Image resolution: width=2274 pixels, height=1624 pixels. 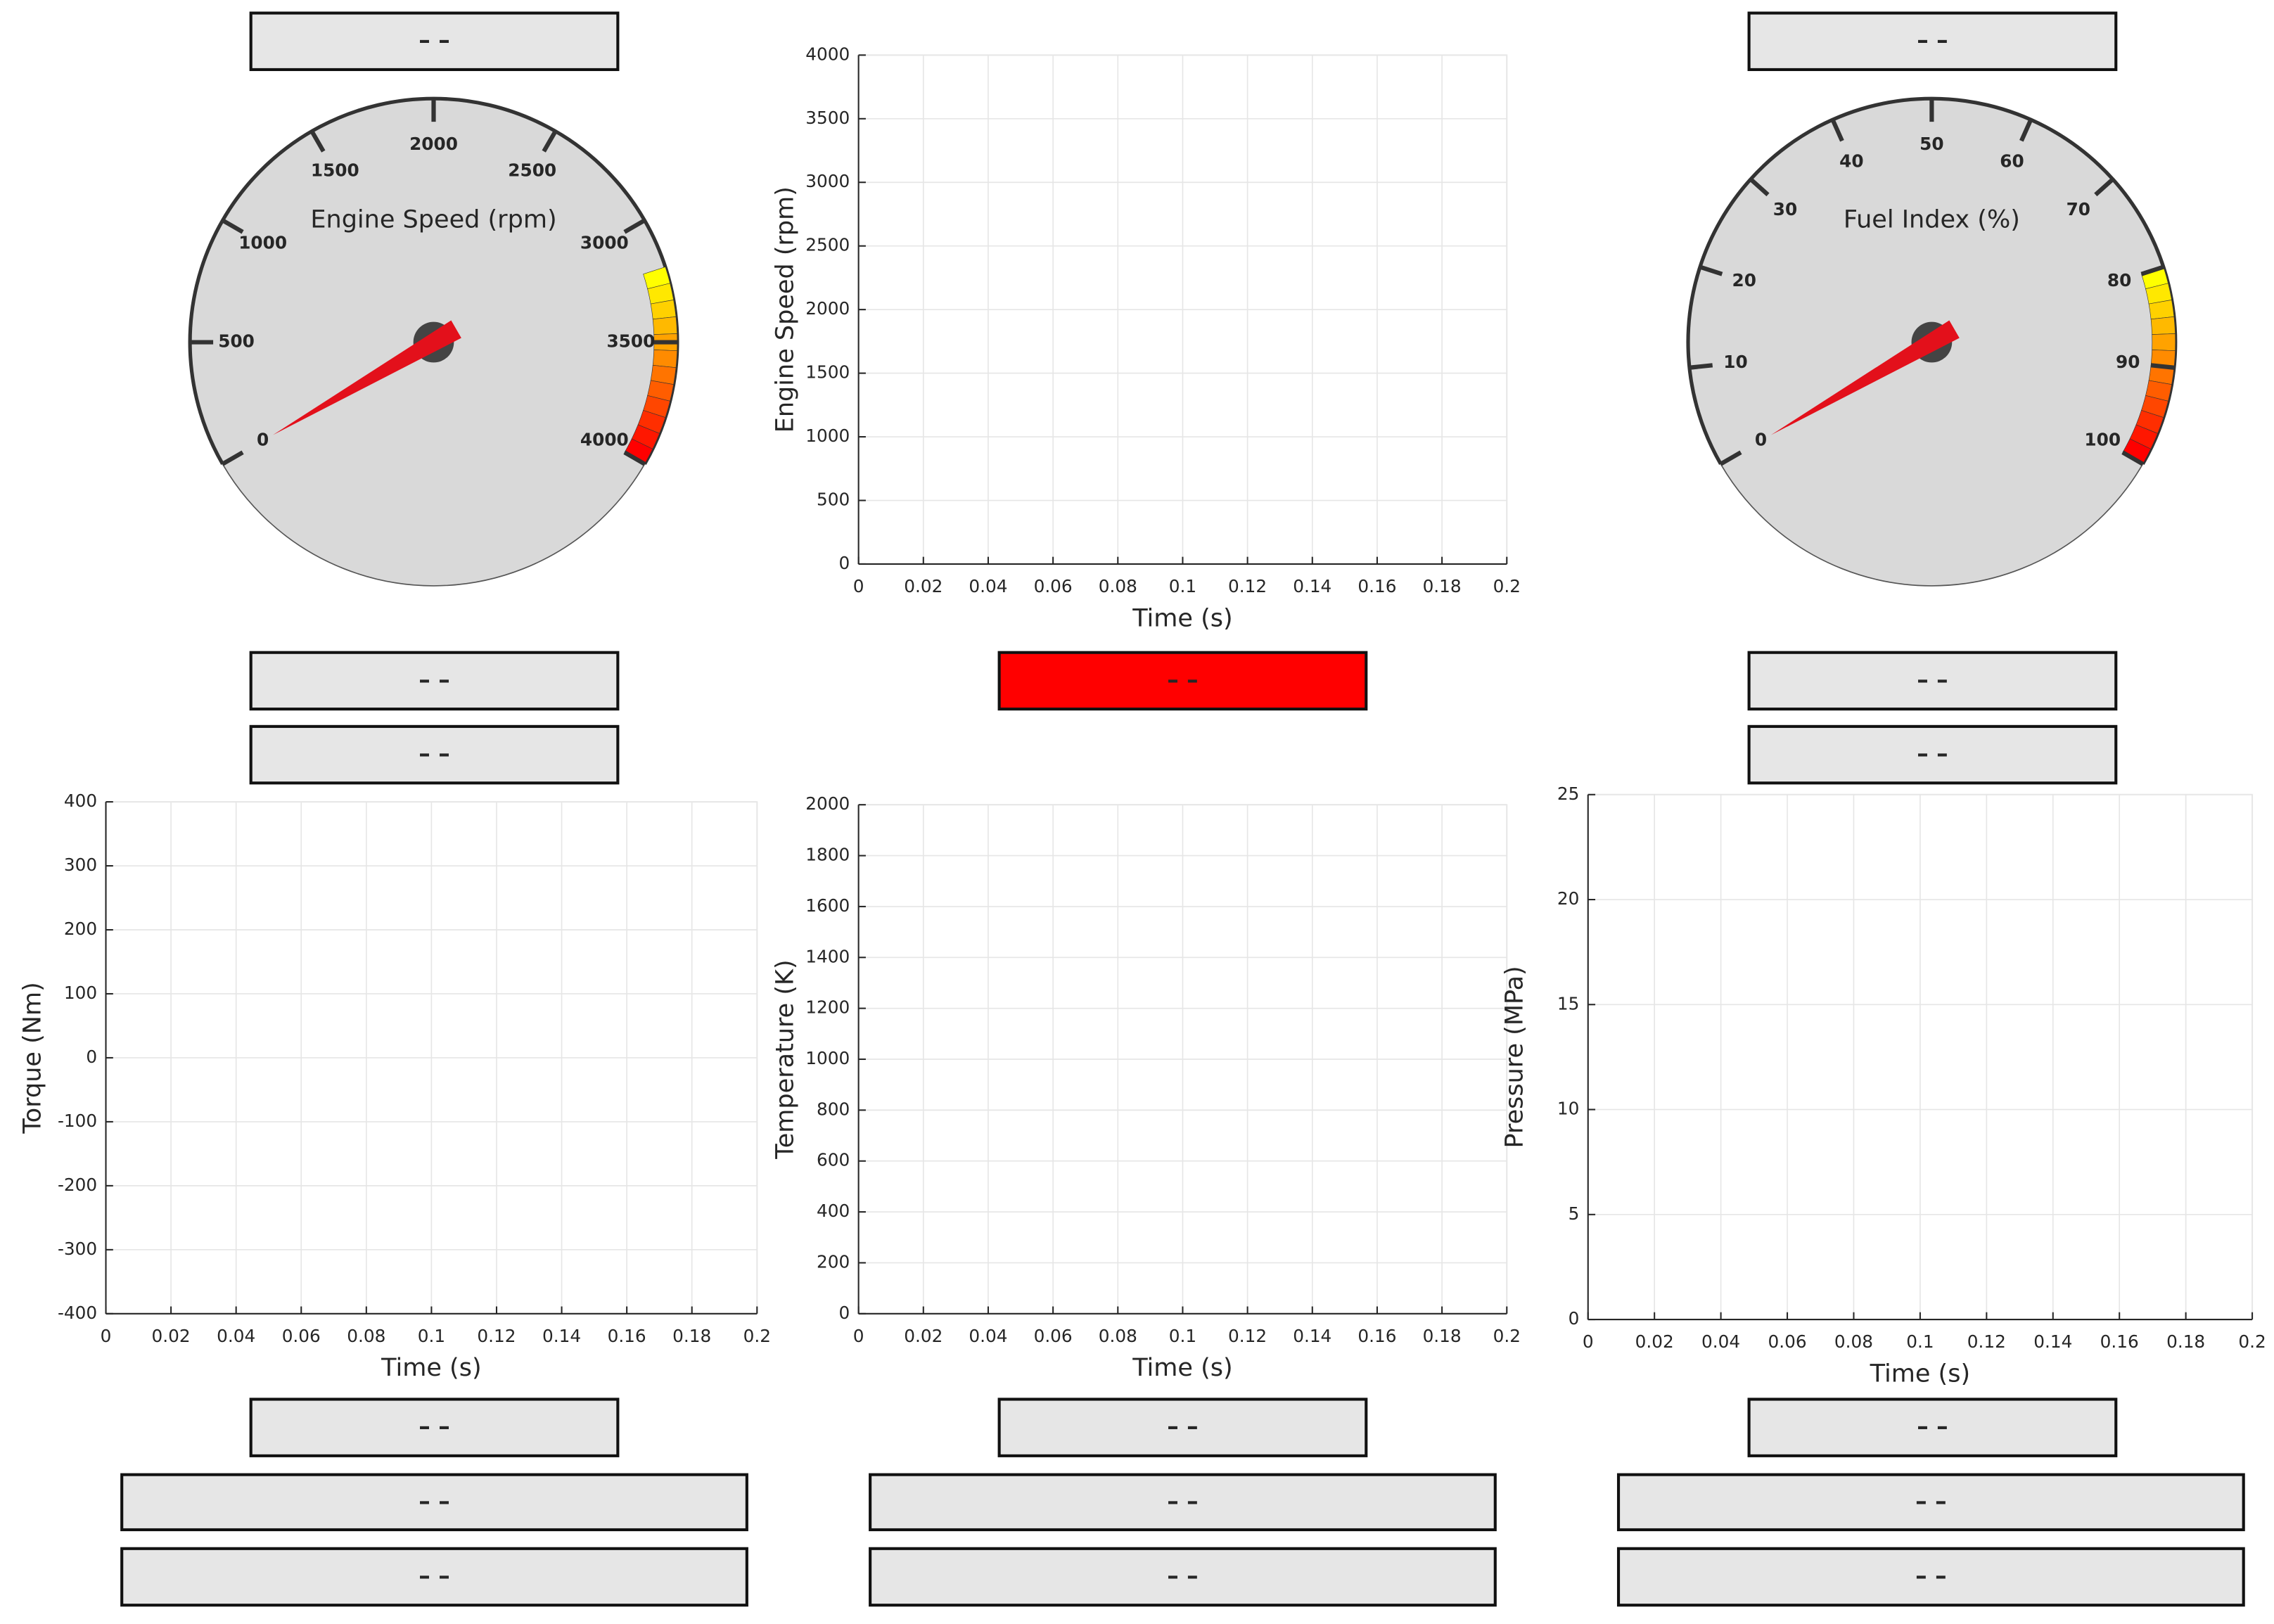 I want to click on gauge-tick-label: 100, so click(x=2102, y=440).